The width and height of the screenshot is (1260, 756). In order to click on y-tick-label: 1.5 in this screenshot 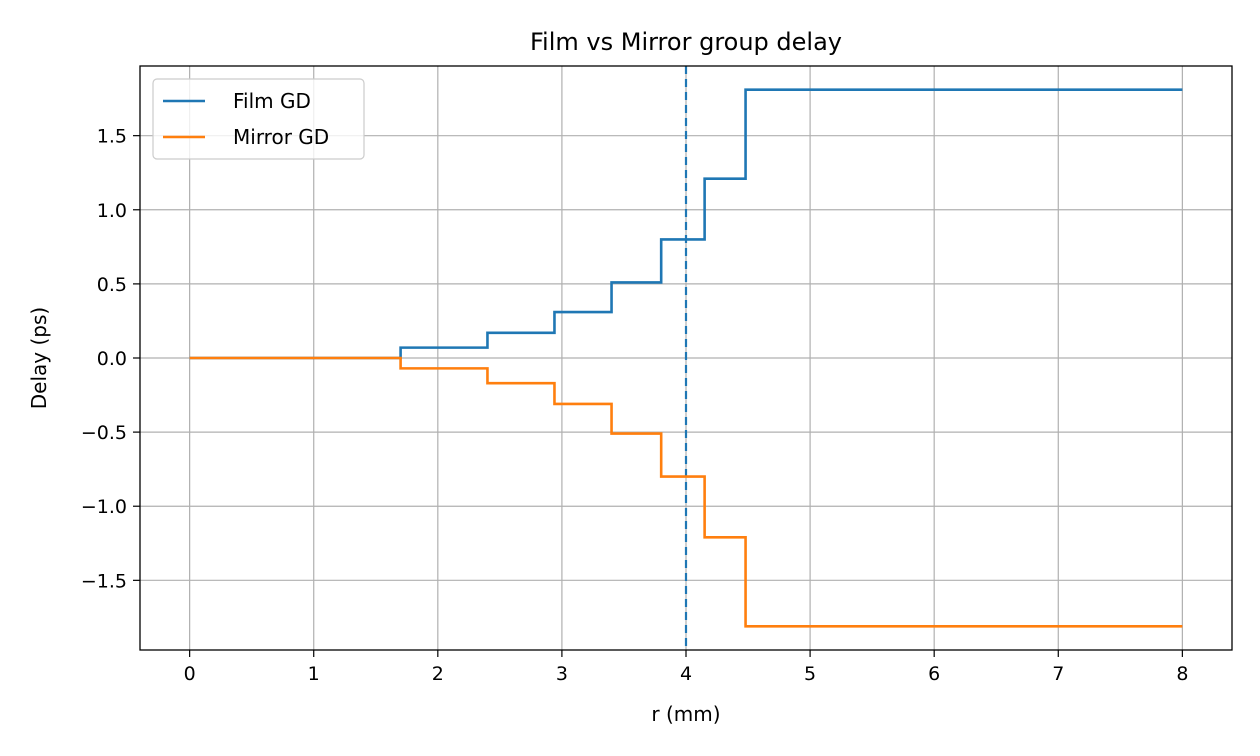, I will do `click(112, 137)`.